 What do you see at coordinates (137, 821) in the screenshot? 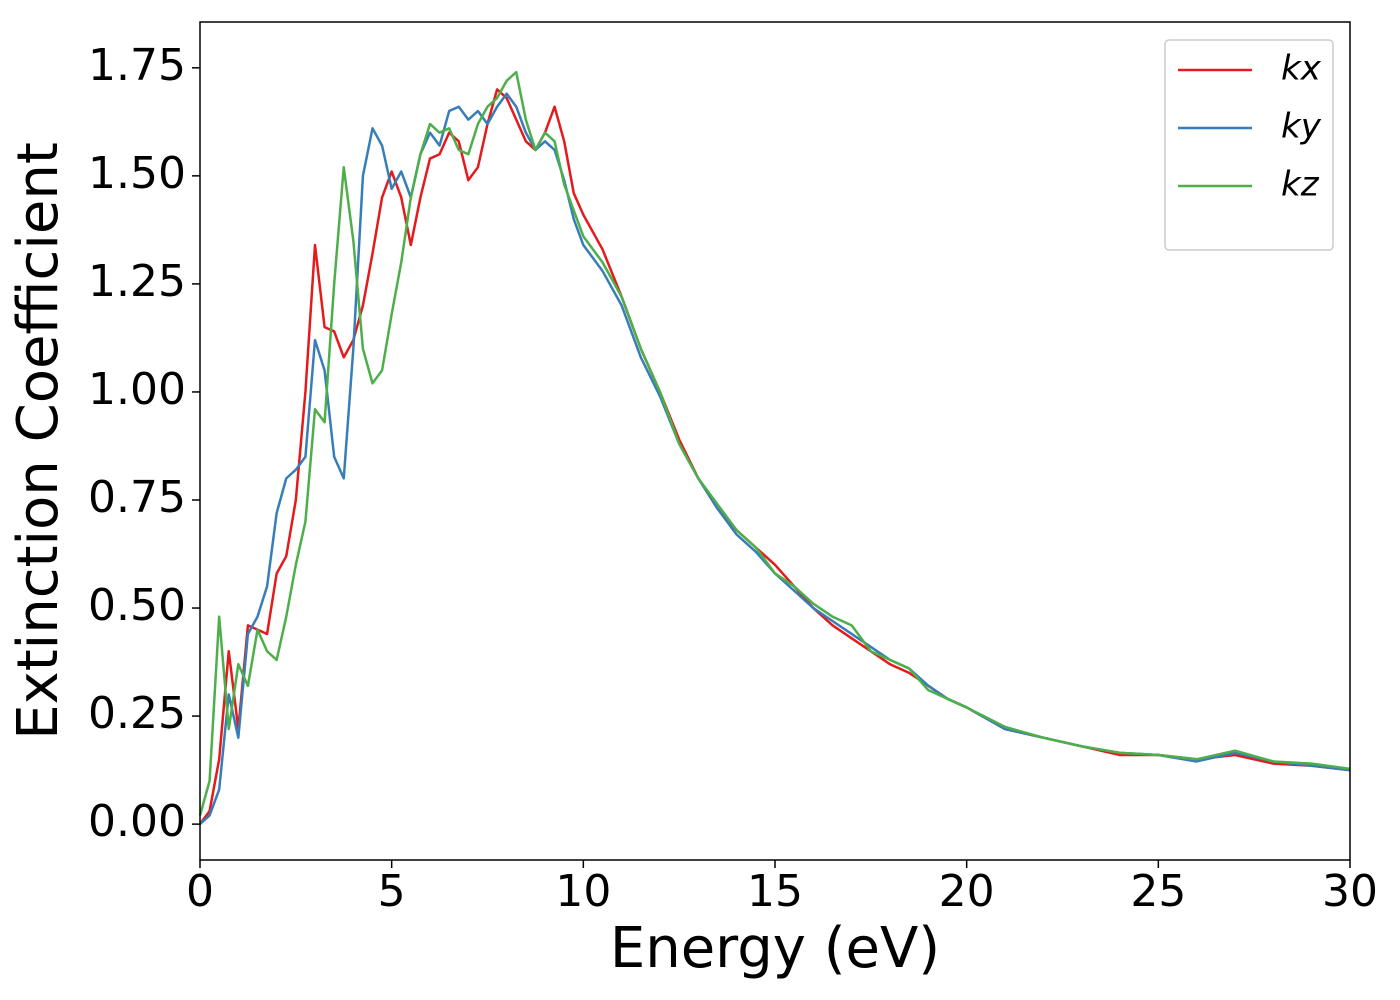
I see `y-tick-label: 0.00` at bounding box center [137, 821].